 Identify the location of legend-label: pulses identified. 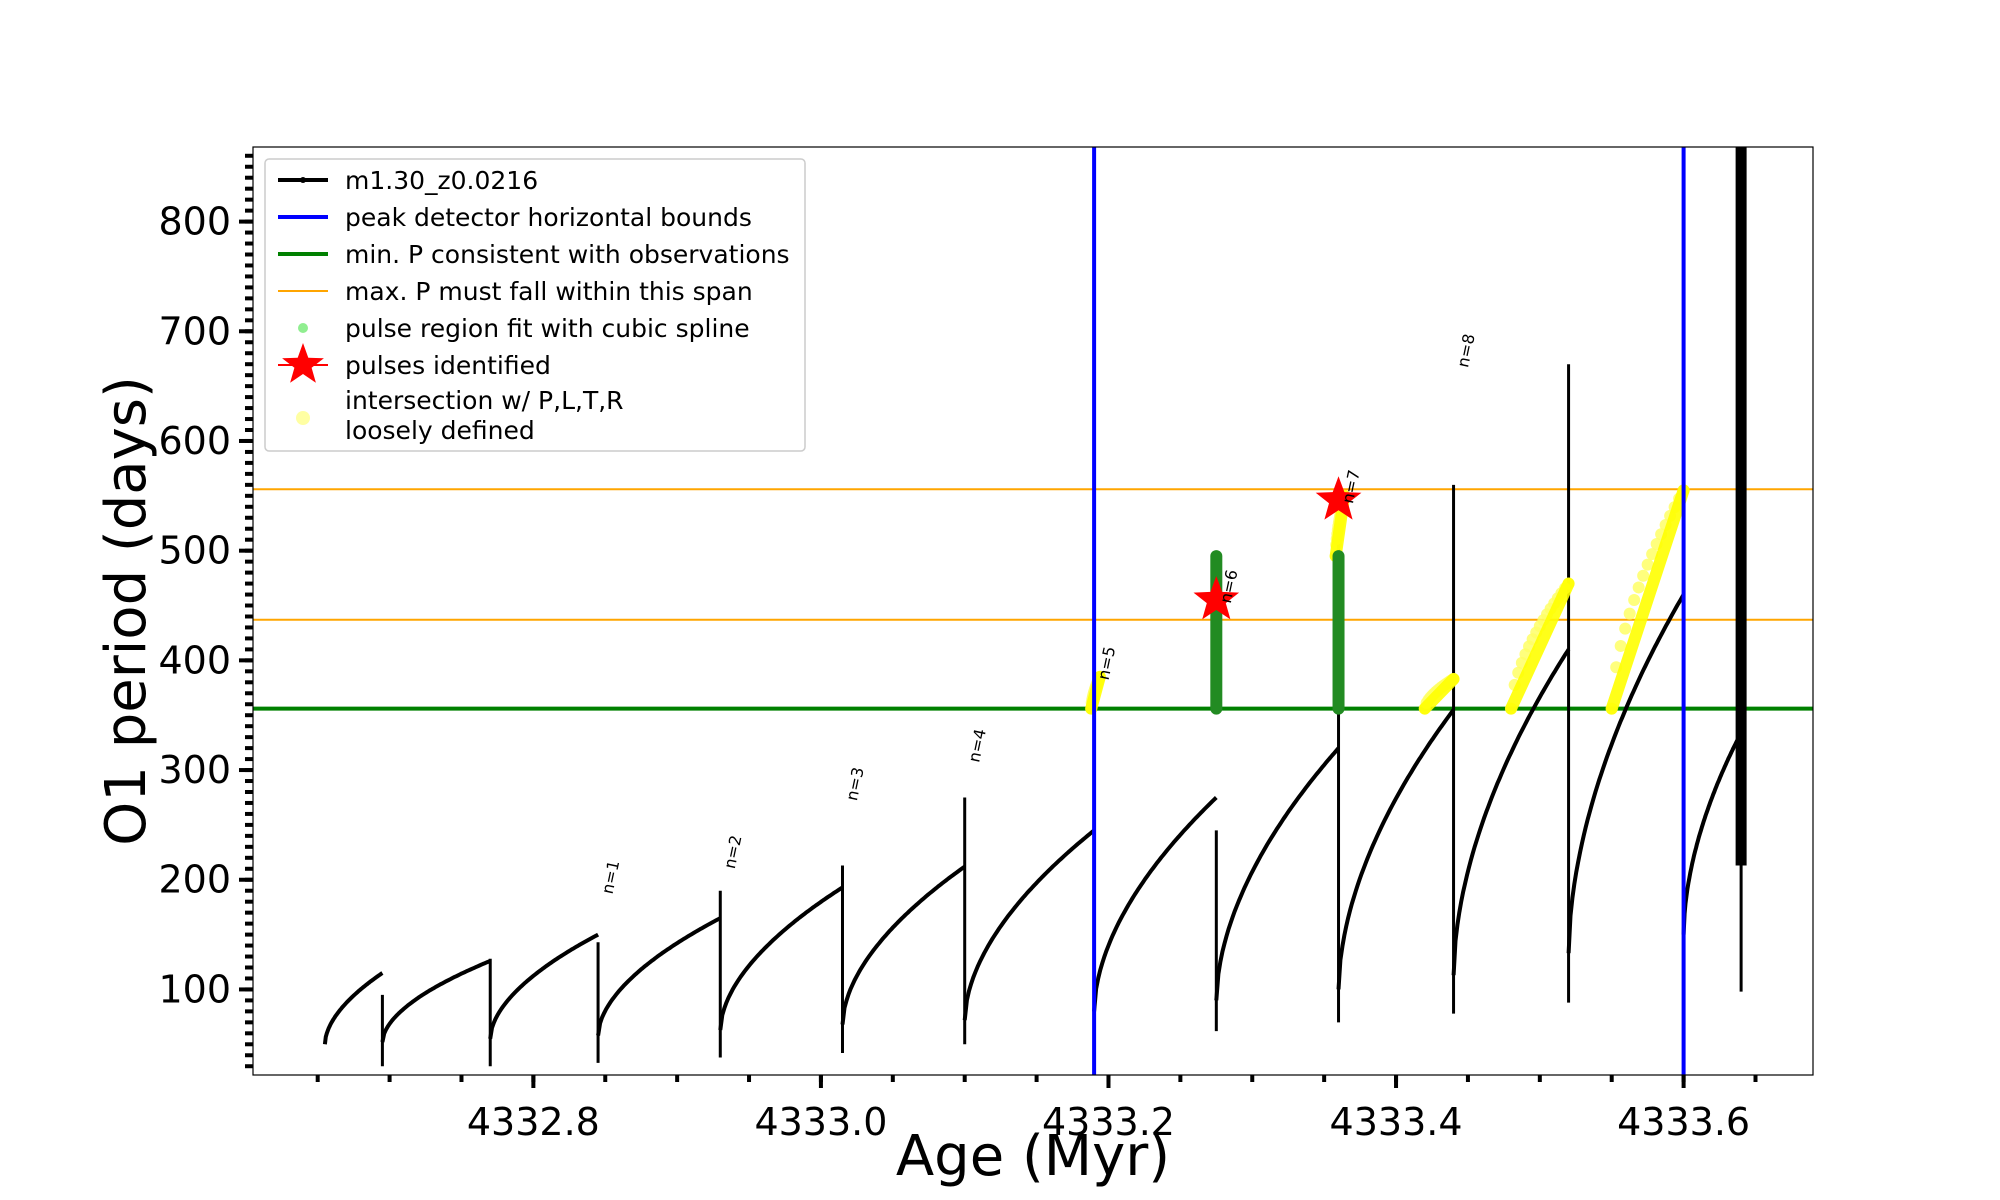
(448, 365).